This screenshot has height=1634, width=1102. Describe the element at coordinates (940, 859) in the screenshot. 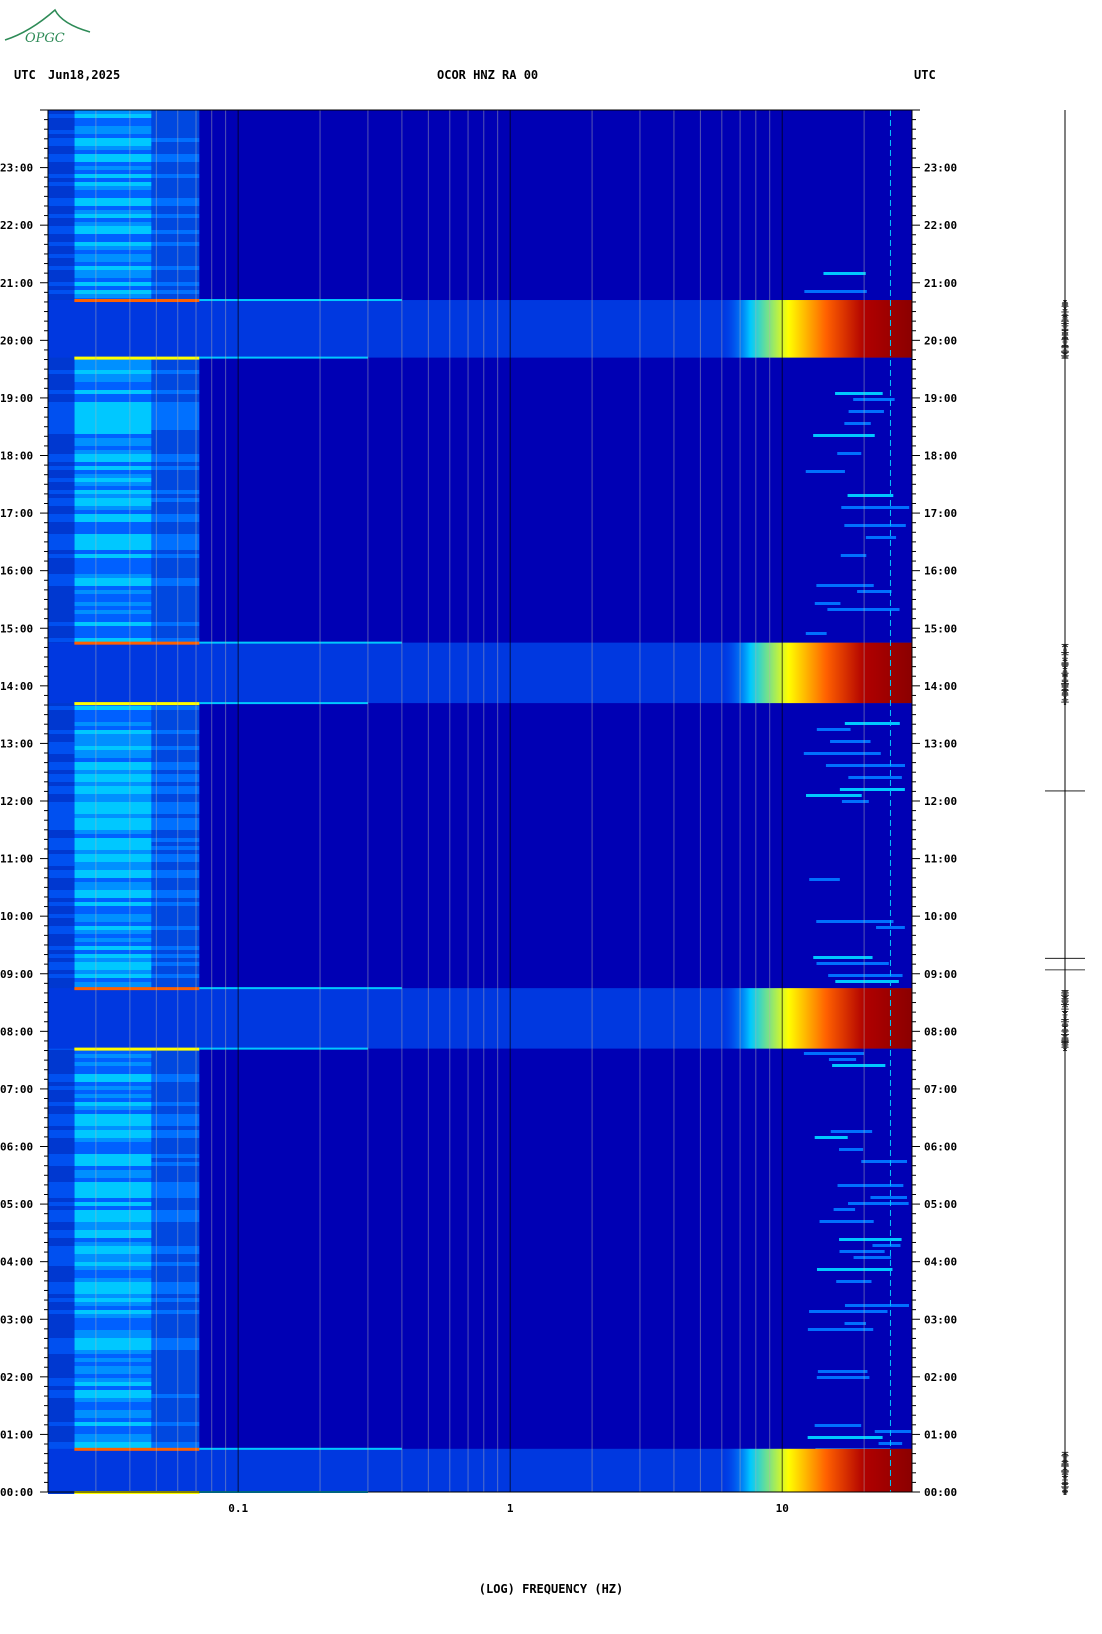

I see `y-tick-label-right: 11:00` at that location.